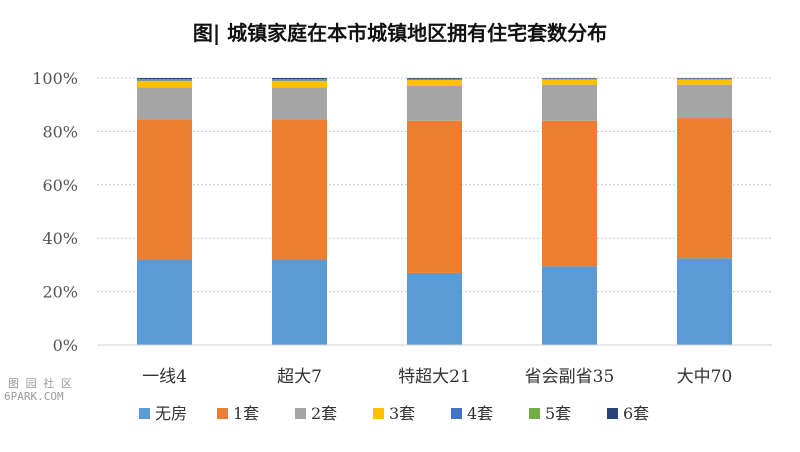  I want to click on y-tick-label: 80%, so click(60, 131).